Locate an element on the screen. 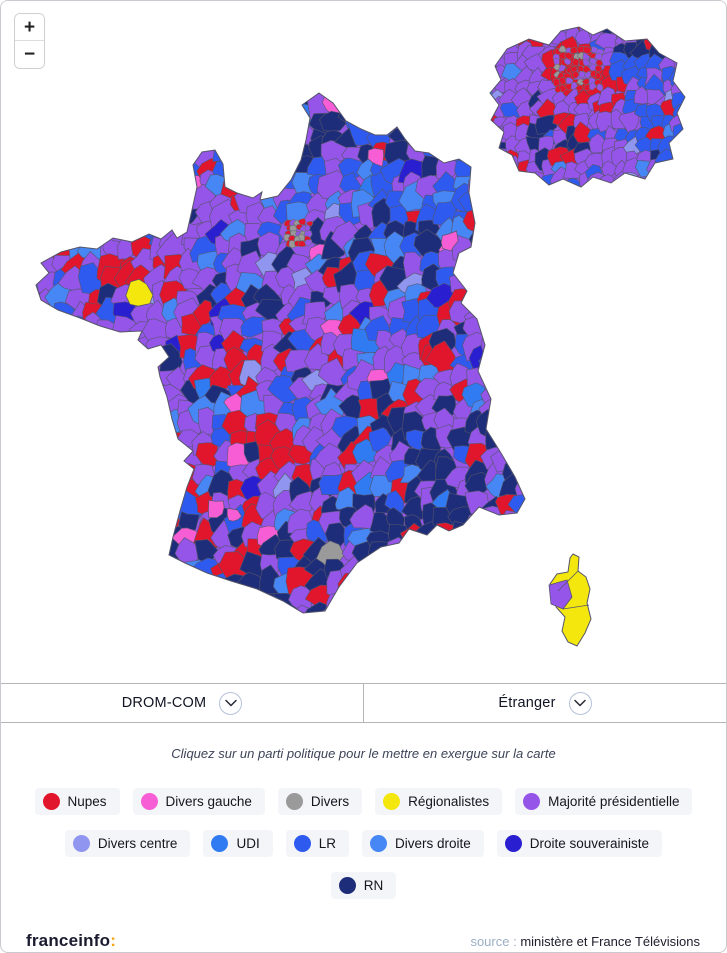 This screenshot has height=953, width=727. party-label: Divers droite is located at coordinates (432, 843).